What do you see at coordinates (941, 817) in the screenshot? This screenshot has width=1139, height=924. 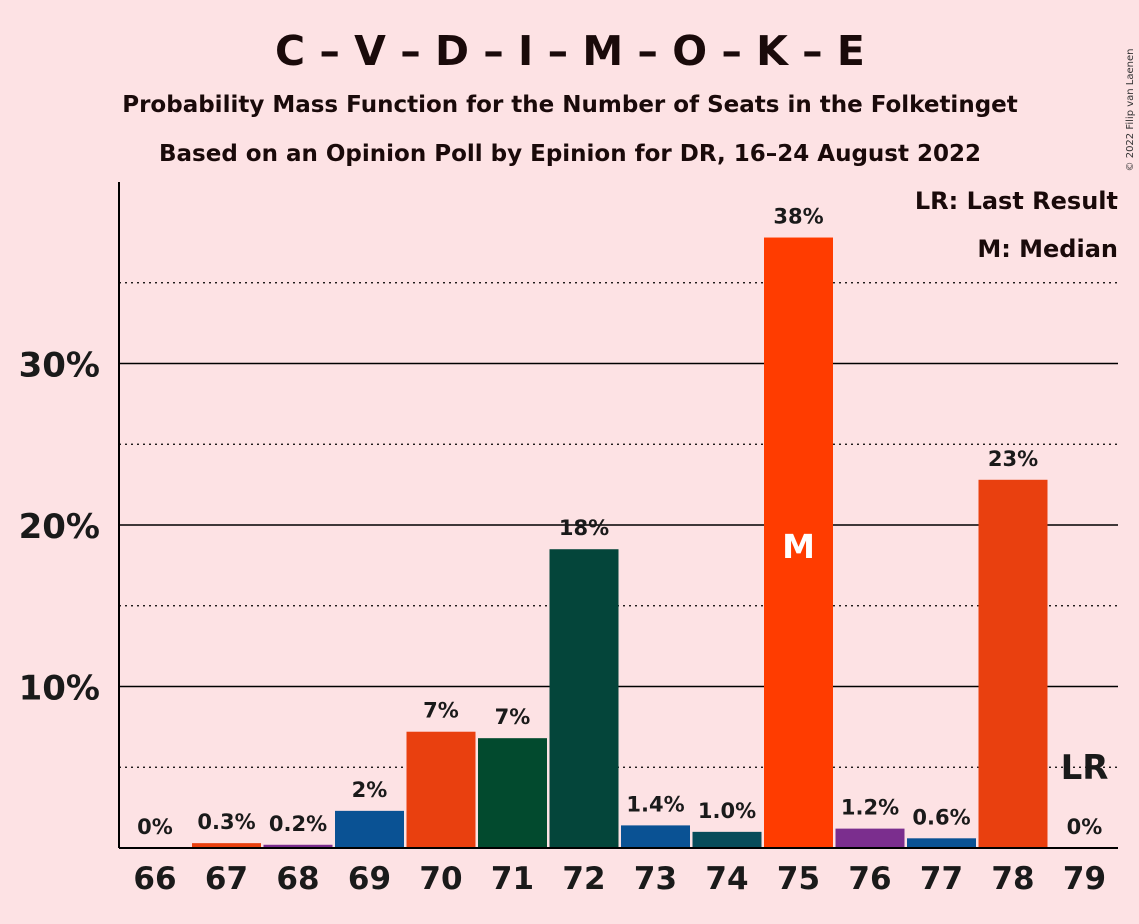 I see `bar-value-label-77: 0.6%` at bounding box center [941, 817].